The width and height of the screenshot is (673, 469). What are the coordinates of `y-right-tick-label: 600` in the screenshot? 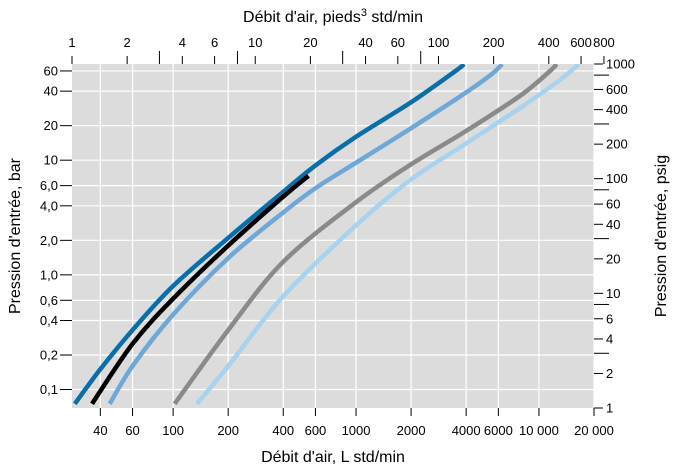 It's located at (617, 89).